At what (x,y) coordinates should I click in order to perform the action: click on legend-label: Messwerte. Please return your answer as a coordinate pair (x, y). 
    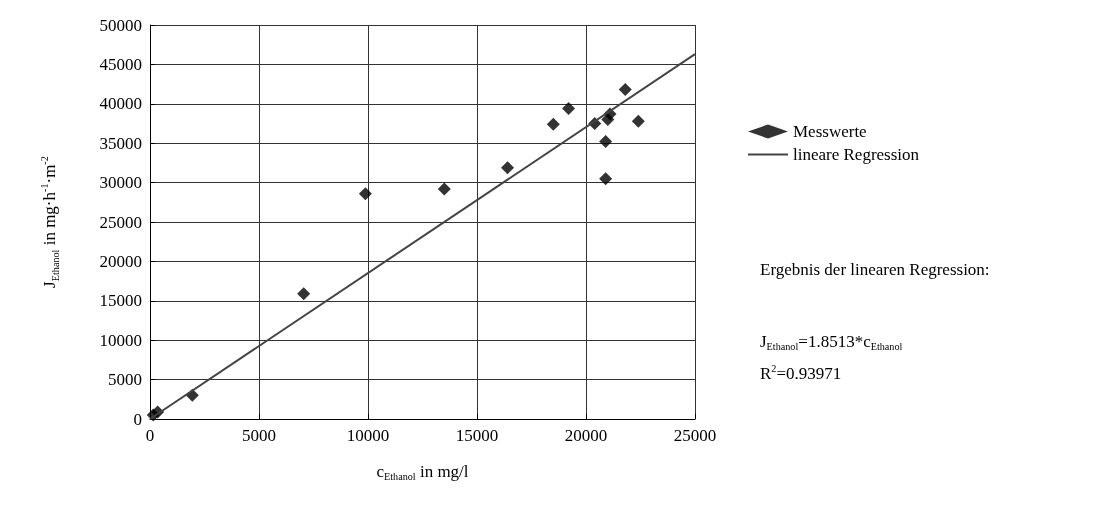
    Looking at the image, I should click on (830, 131).